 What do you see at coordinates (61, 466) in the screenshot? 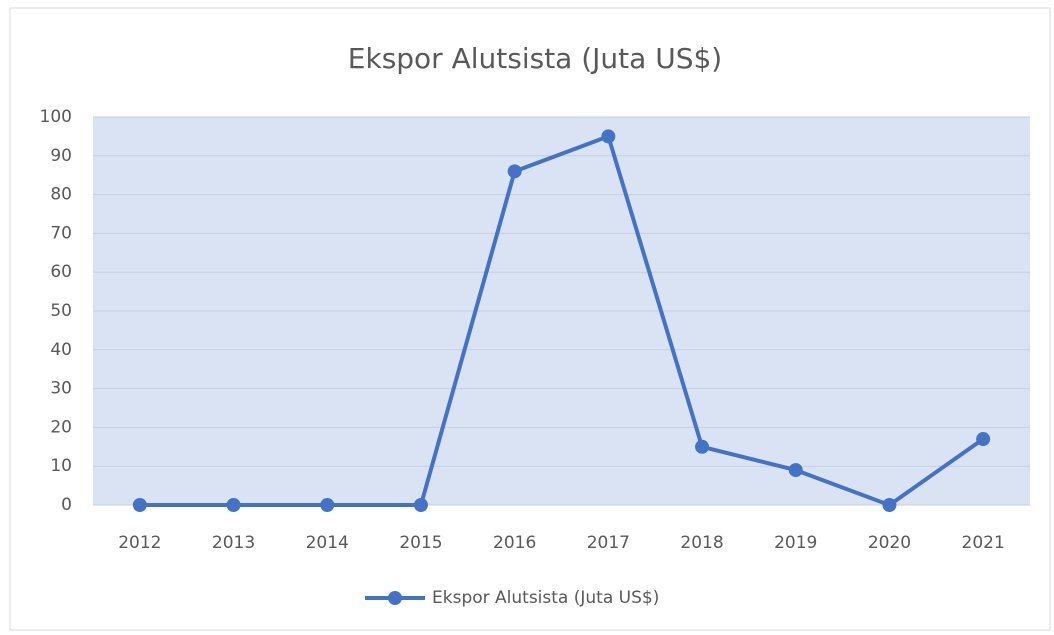
I see `y-tick-label: 10` at bounding box center [61, 466].